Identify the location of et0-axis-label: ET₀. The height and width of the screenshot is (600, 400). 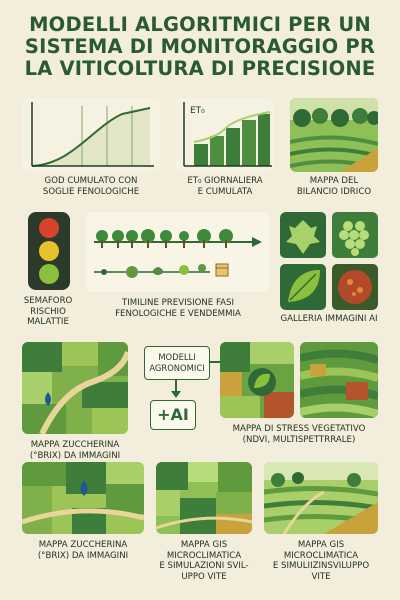
(197, 111).